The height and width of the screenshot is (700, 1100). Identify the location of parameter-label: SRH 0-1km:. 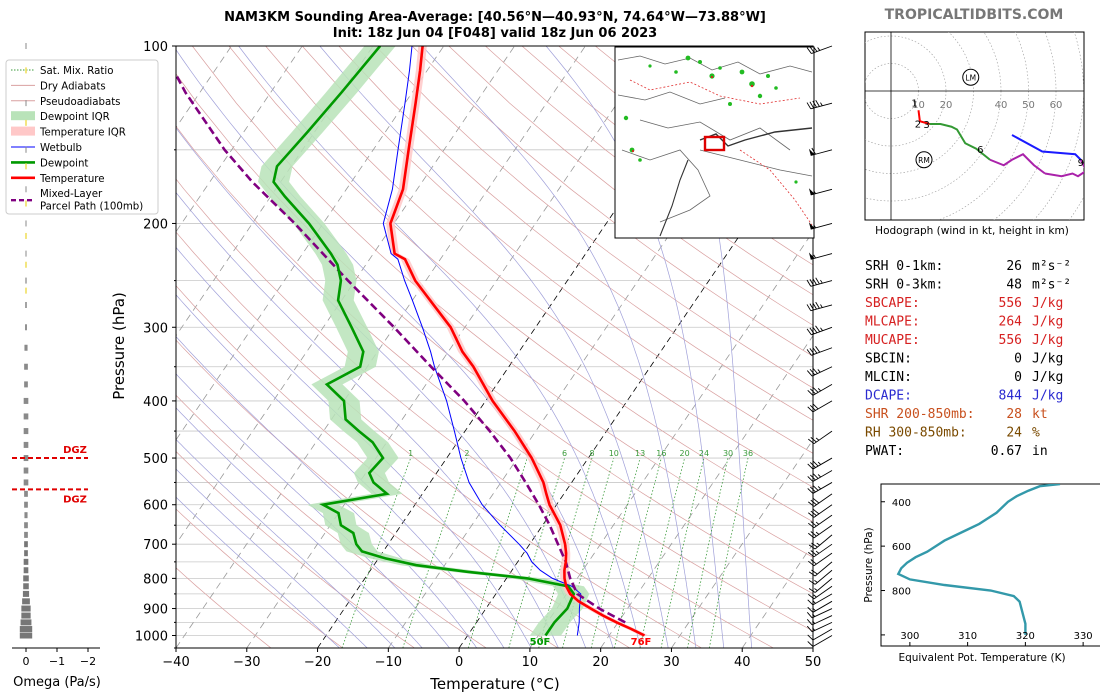
(904, 266).